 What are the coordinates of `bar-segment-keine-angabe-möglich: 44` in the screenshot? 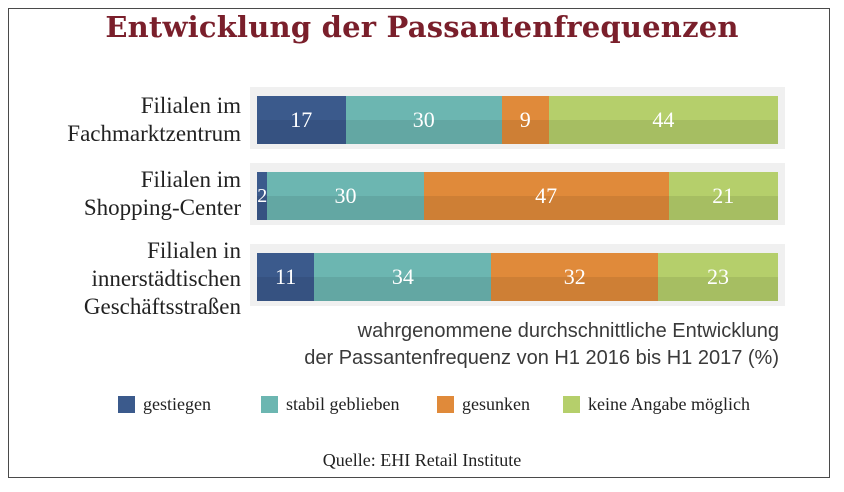 It's located at (663, 120).